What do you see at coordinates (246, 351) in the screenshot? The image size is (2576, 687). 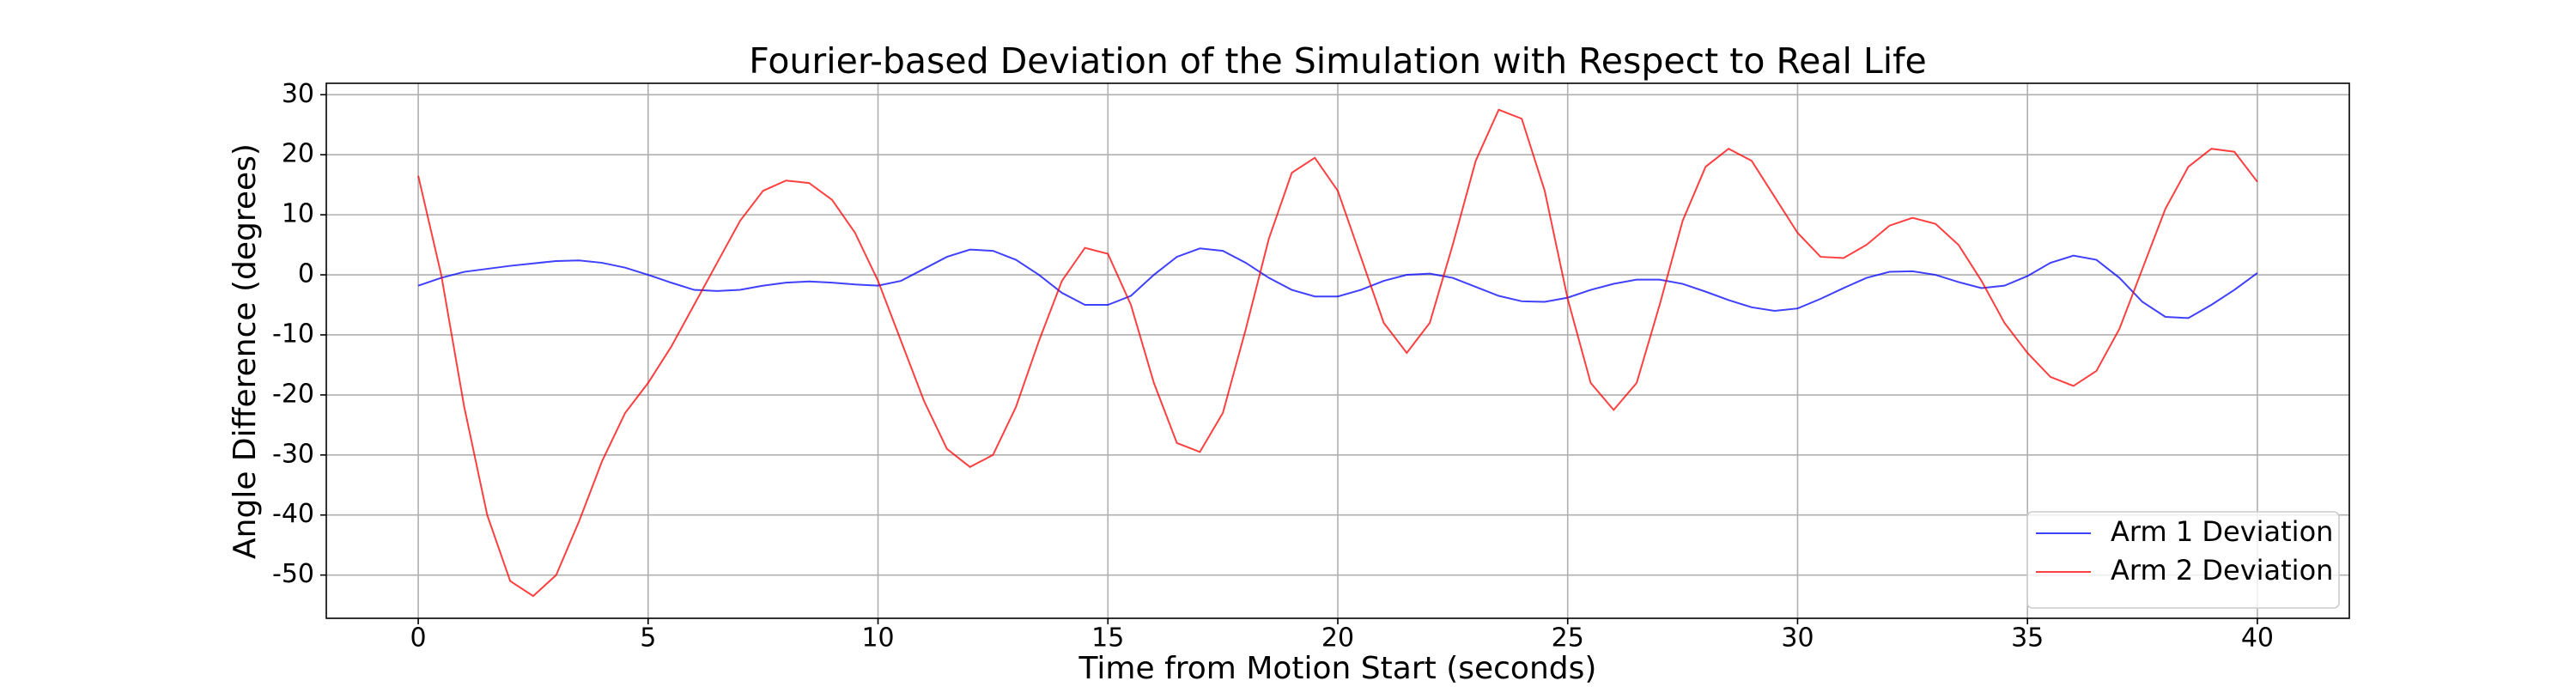 I see `y-axis-label: Angle Difference (degrees)` at bounding box center [246, 351].